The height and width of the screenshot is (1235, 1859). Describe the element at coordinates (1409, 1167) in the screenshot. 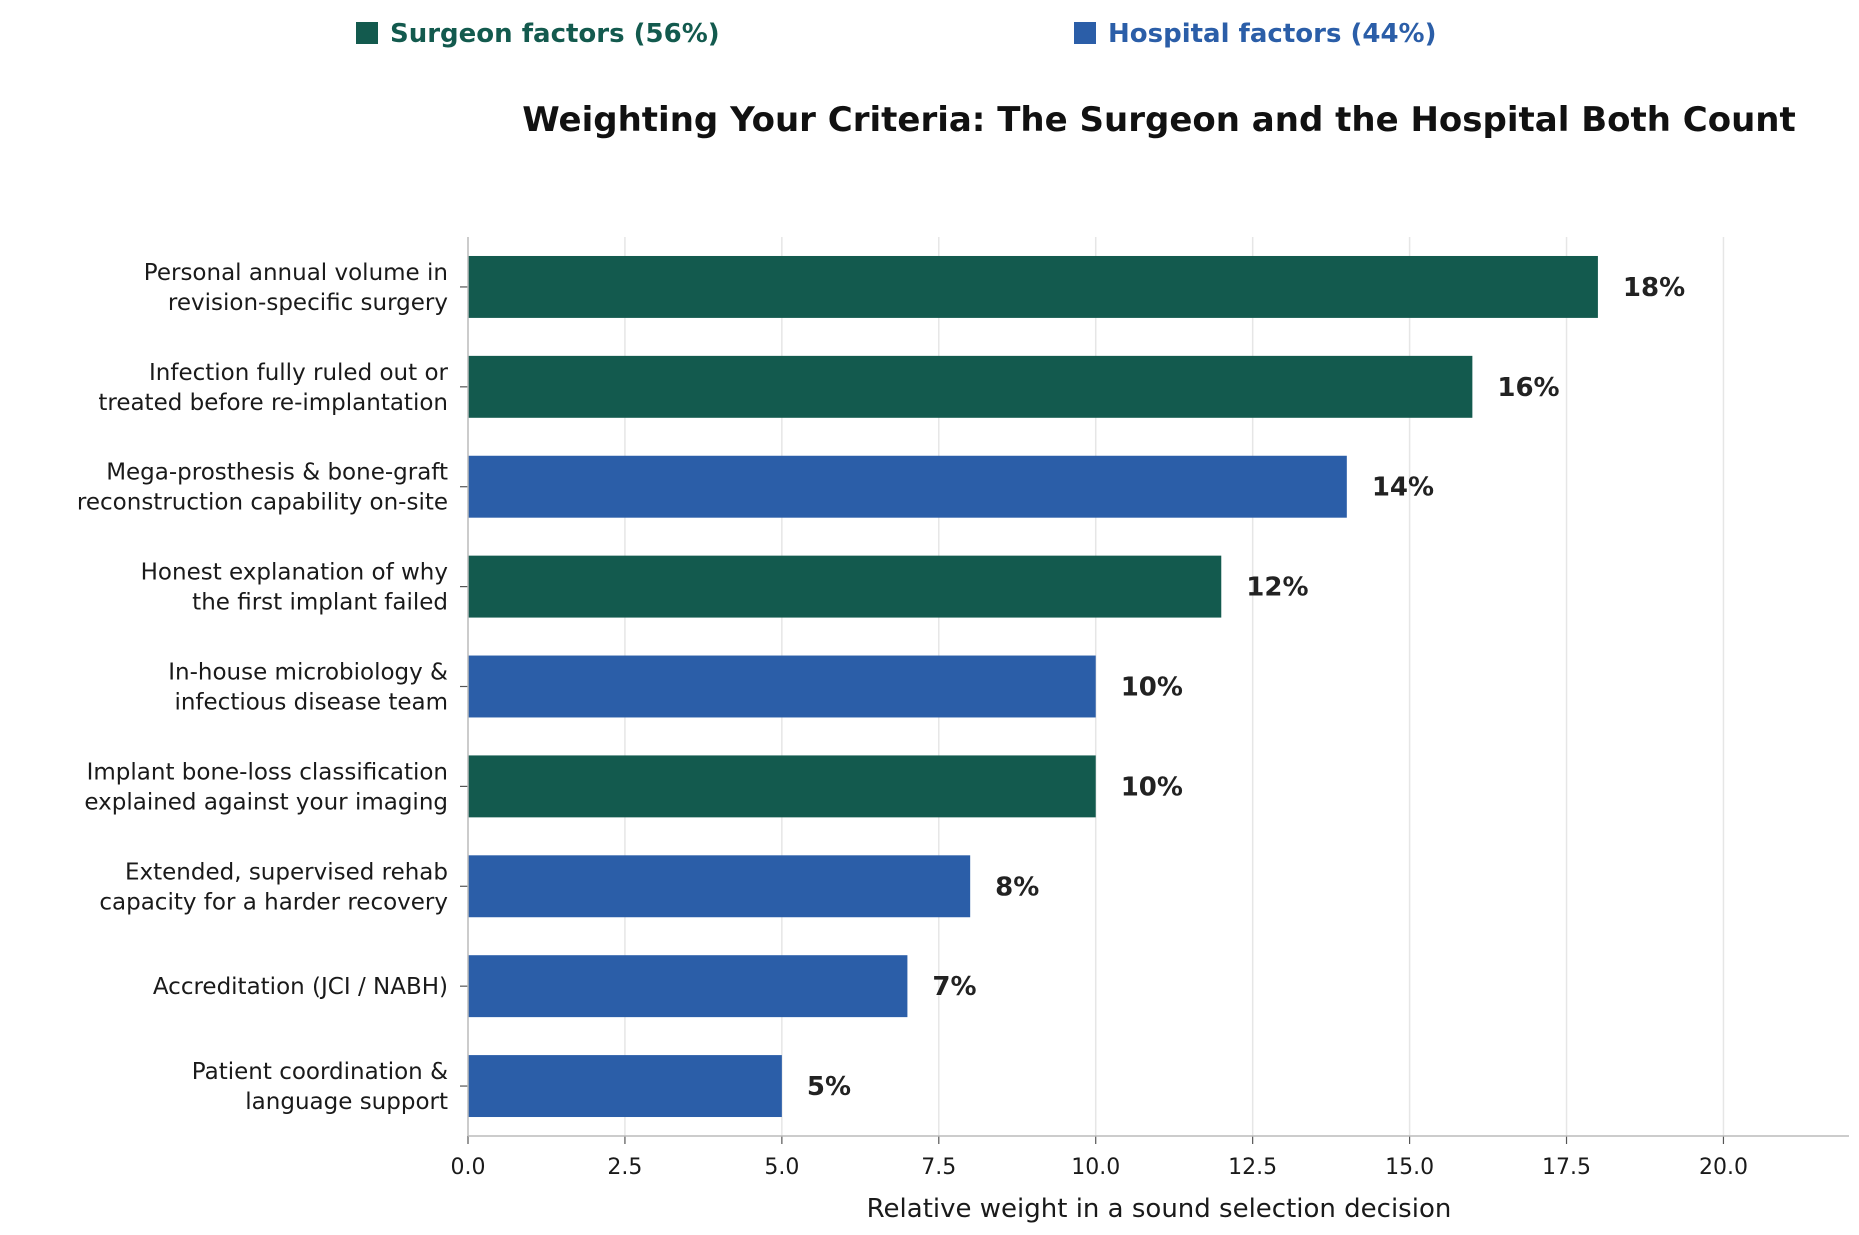

I see `x-tick-label: 15.0` at that location.